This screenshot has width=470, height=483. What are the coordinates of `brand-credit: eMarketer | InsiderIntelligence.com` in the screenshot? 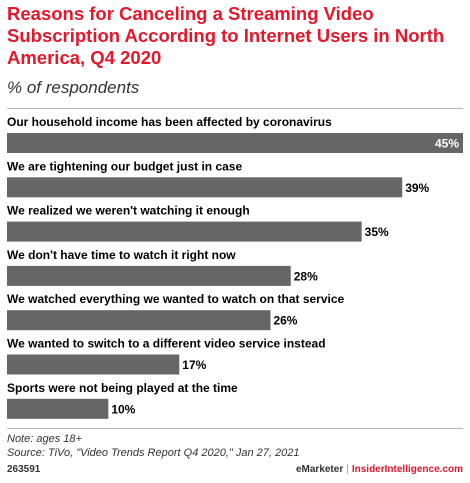 It's located at (379, 469).